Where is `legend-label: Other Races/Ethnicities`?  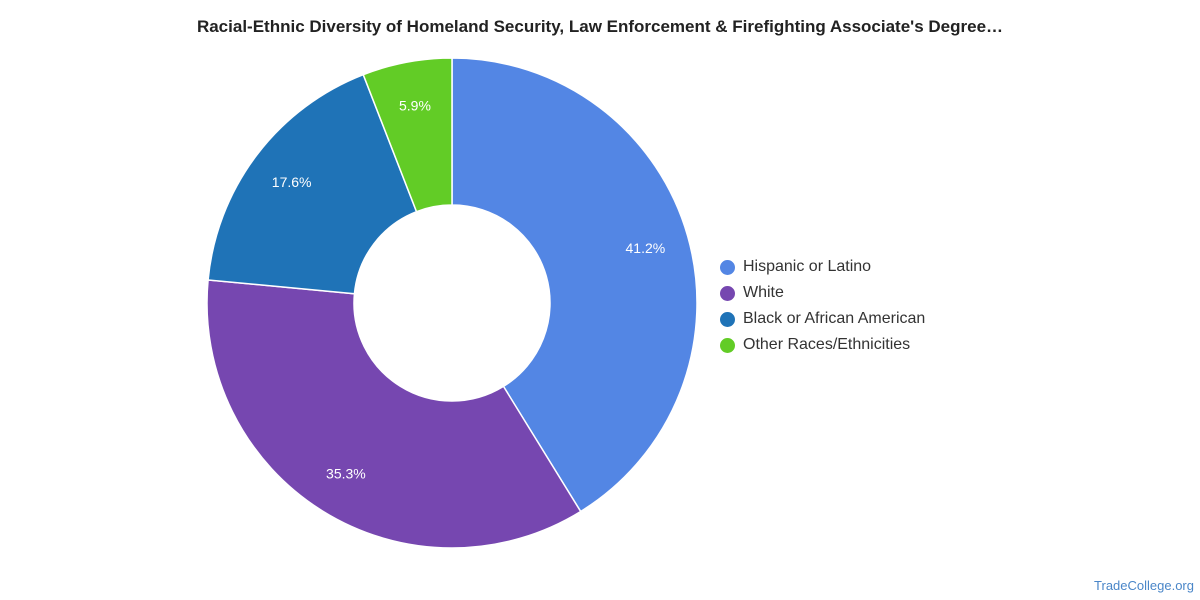 legend-label: Other Races/Ethnicities is located at coordinates (827, 344).